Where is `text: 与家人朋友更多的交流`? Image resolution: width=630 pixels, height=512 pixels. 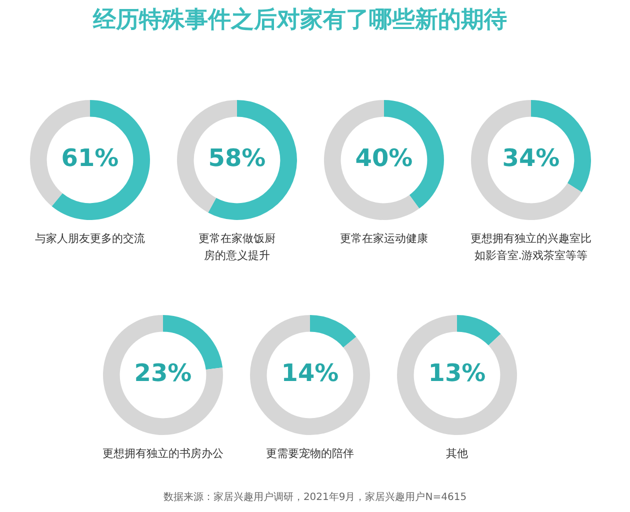
text: 与家人朋友更多的交流 is located at coordinates (90, 239).